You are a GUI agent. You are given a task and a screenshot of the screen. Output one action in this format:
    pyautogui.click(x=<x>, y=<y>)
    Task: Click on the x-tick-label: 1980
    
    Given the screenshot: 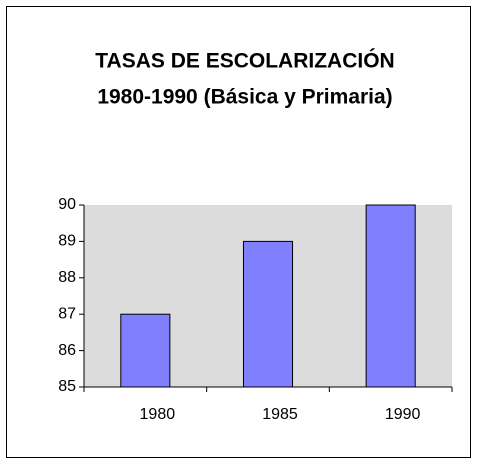 What is the action you would take?
    pyautogui.click(x=158, y=414)
    